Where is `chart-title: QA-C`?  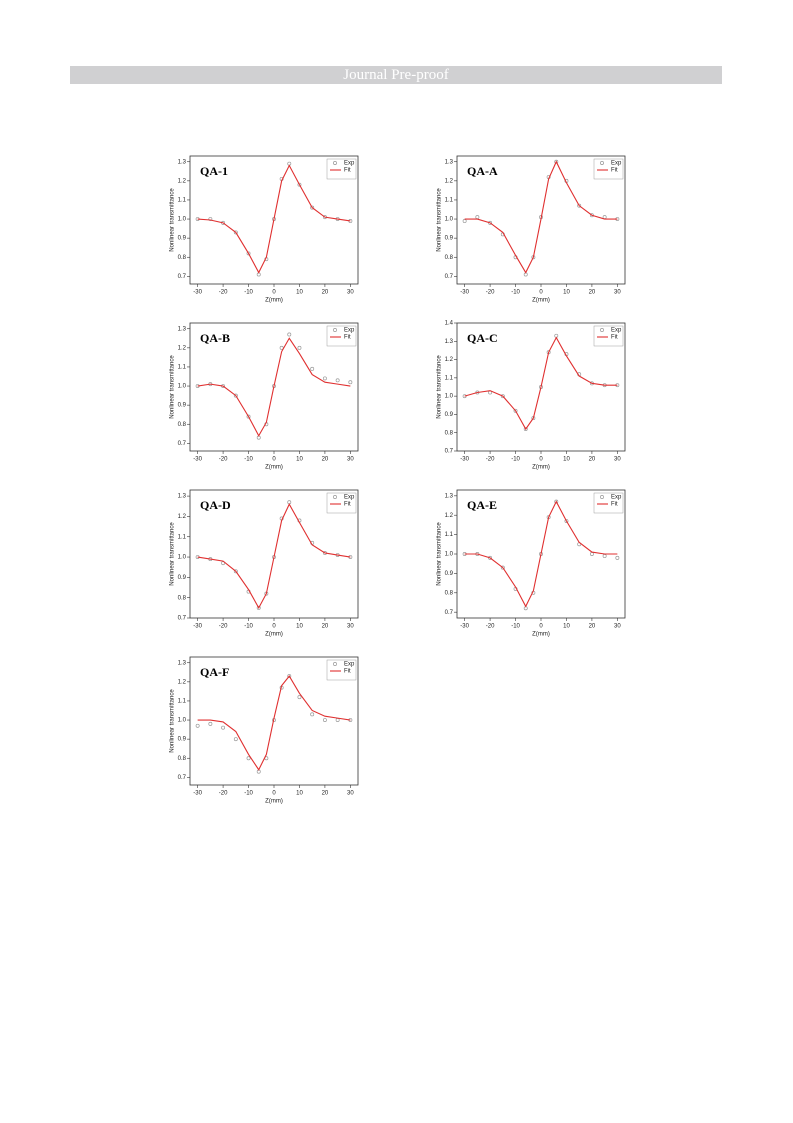
chart-title: QA-C is located at coordinates (482, 338).